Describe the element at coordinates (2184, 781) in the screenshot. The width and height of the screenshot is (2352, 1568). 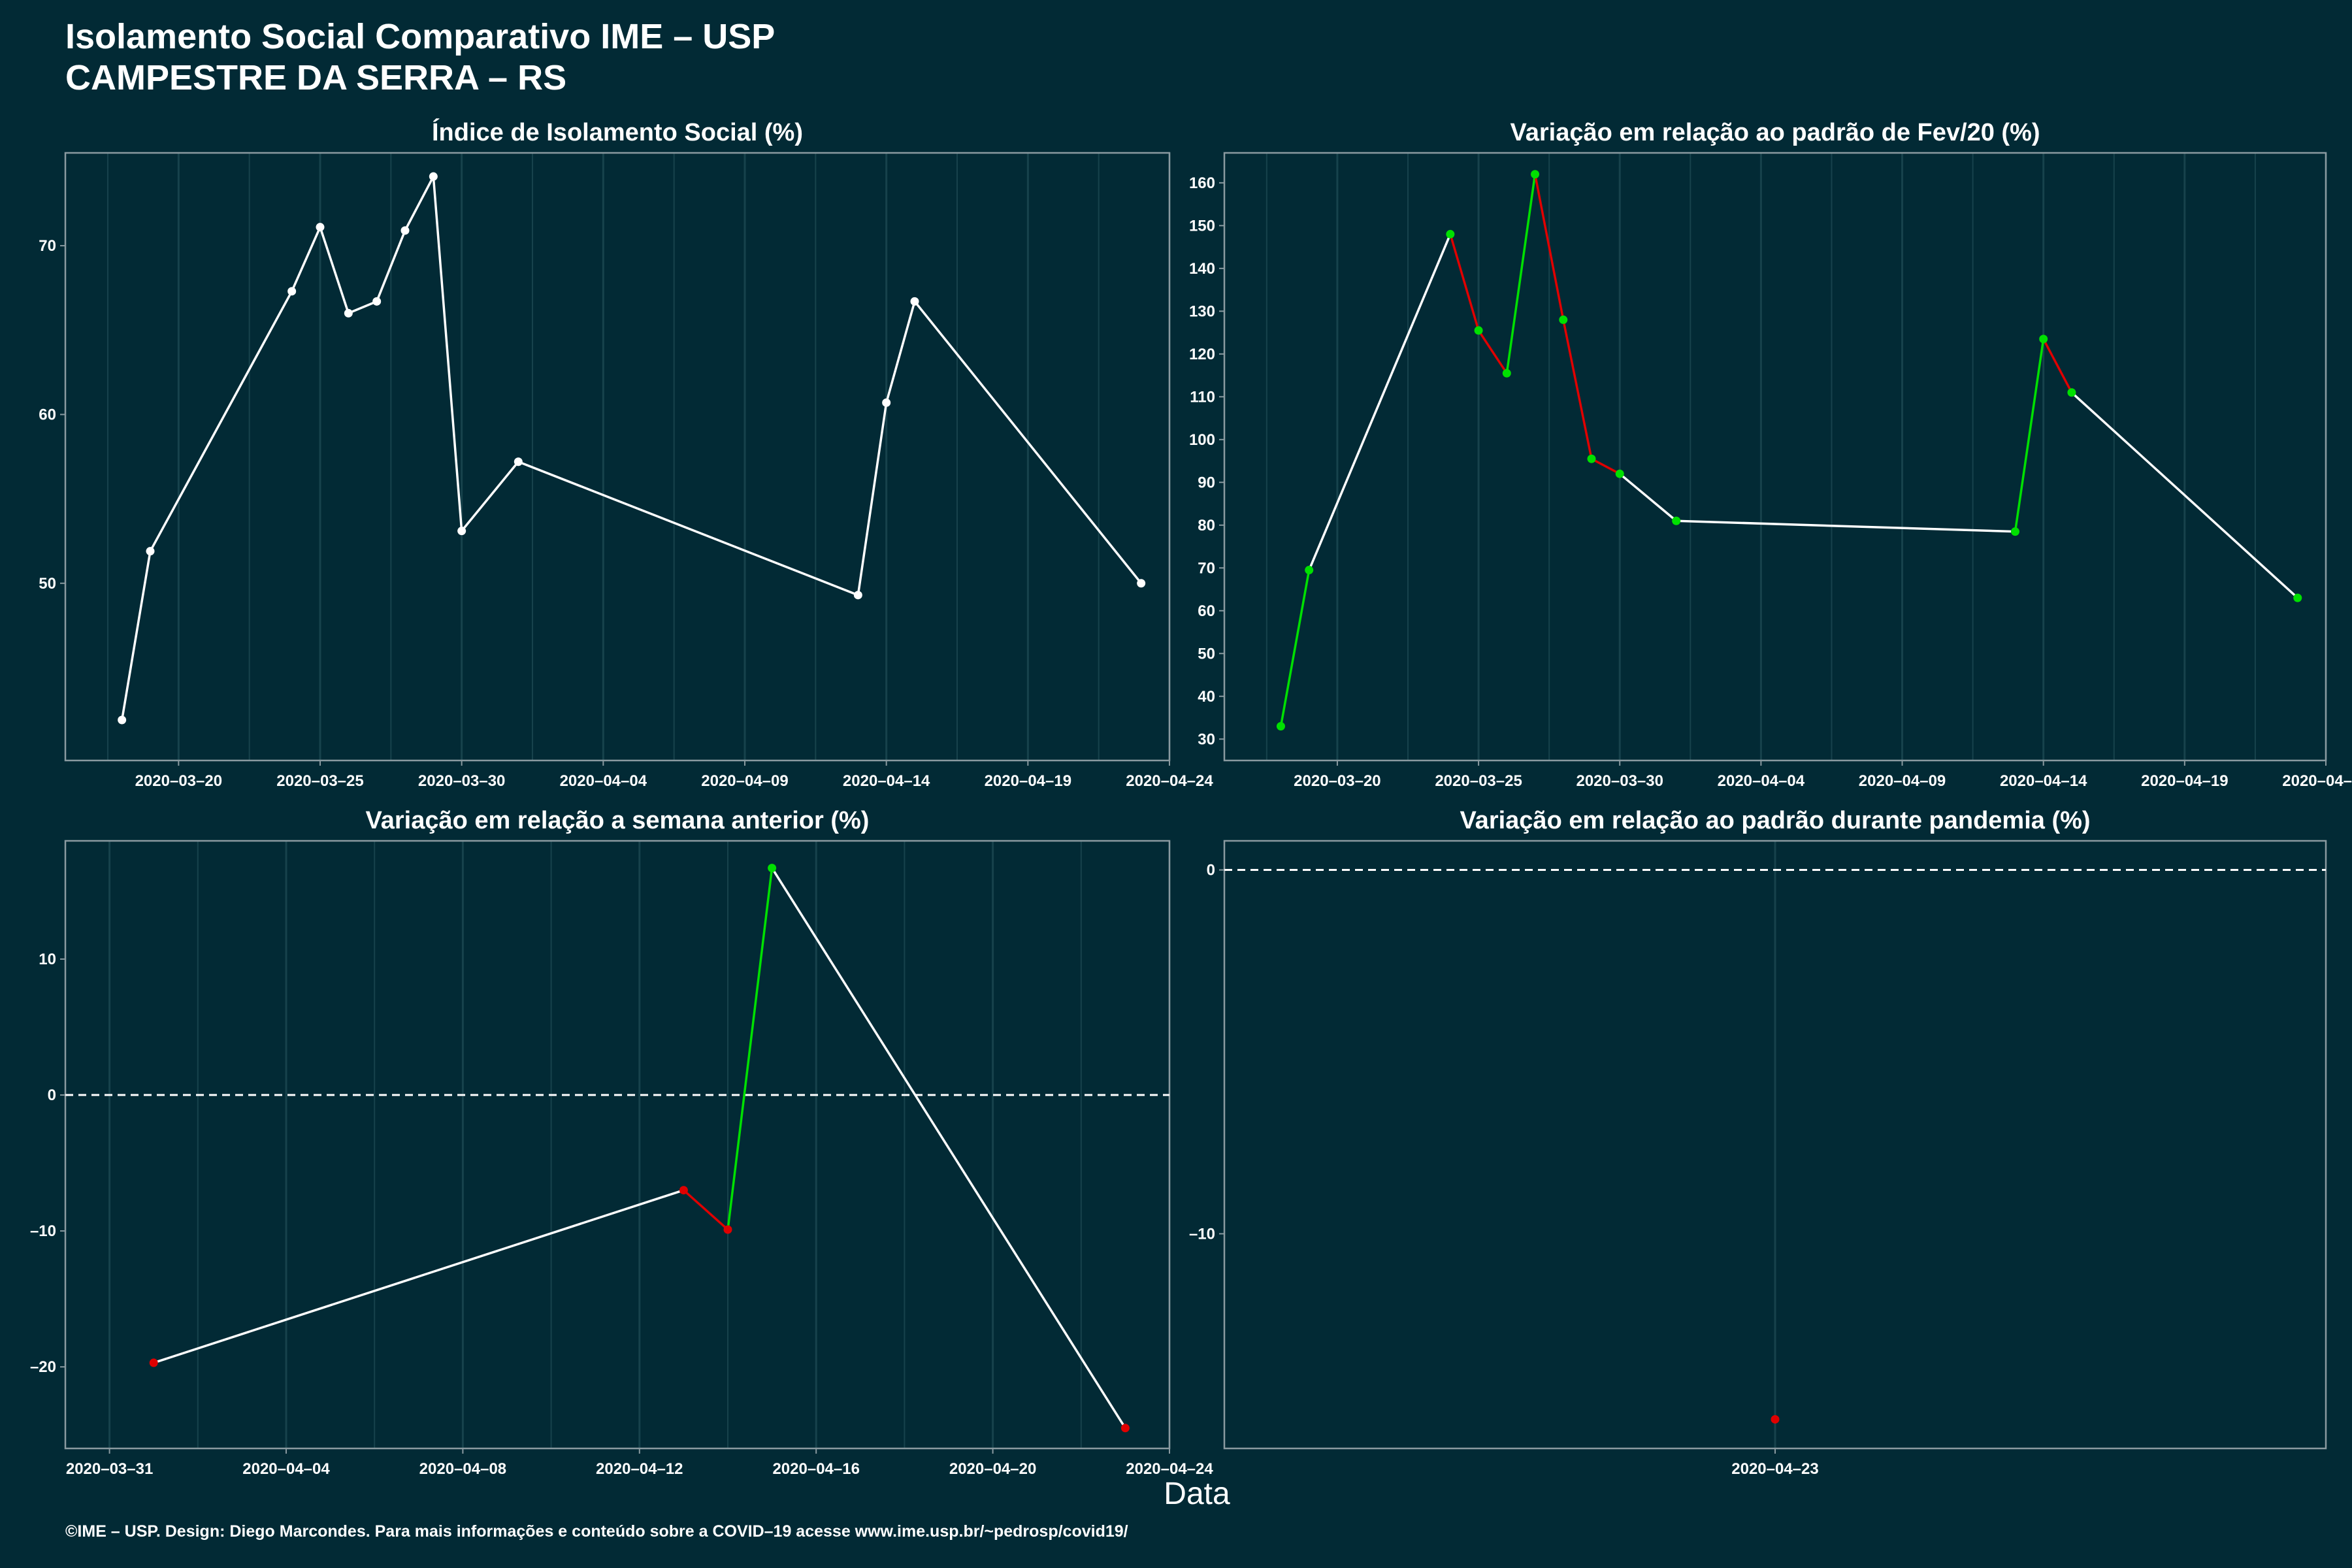
I see `x-tick-label: 2020–04–19` at that location.